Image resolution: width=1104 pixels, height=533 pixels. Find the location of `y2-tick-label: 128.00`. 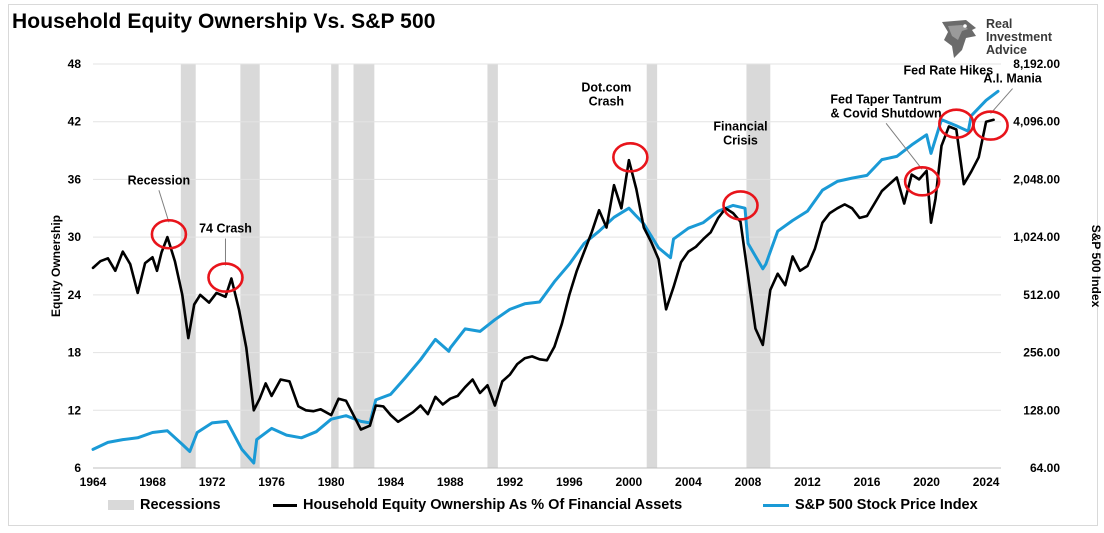

y2-tick-label: 128.00 is located at coordinates (1041, 410).